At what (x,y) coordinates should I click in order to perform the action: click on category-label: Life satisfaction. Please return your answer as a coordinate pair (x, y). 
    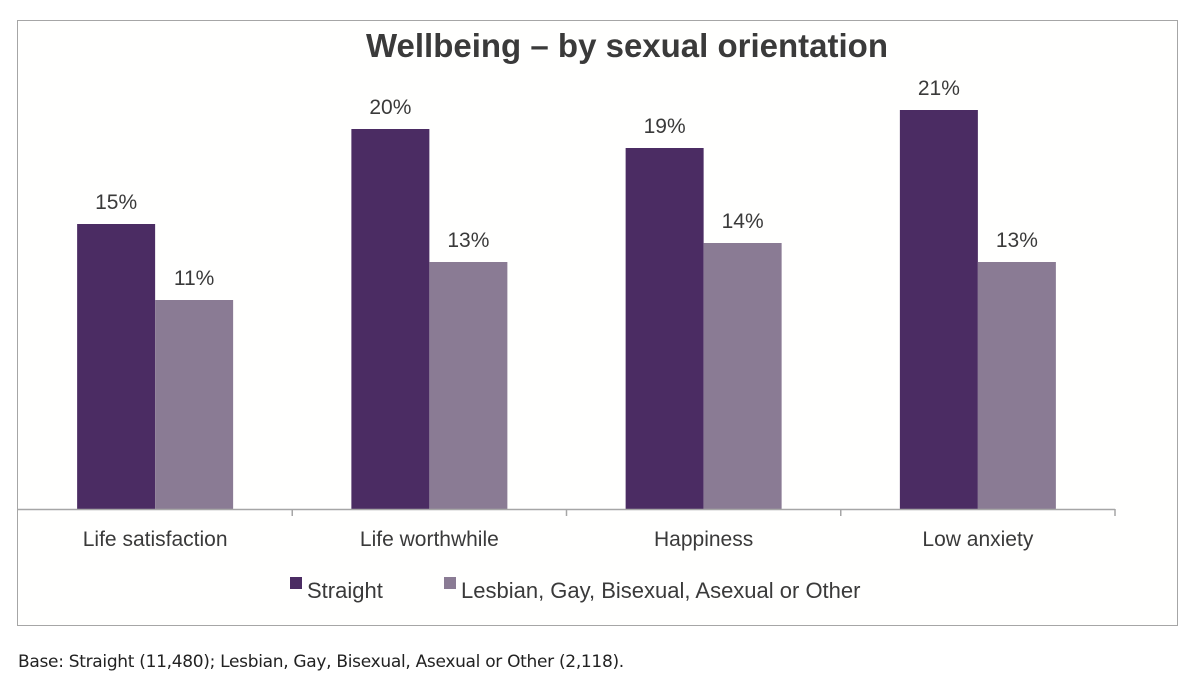
    Looking at the image, I should click on (155, 539).